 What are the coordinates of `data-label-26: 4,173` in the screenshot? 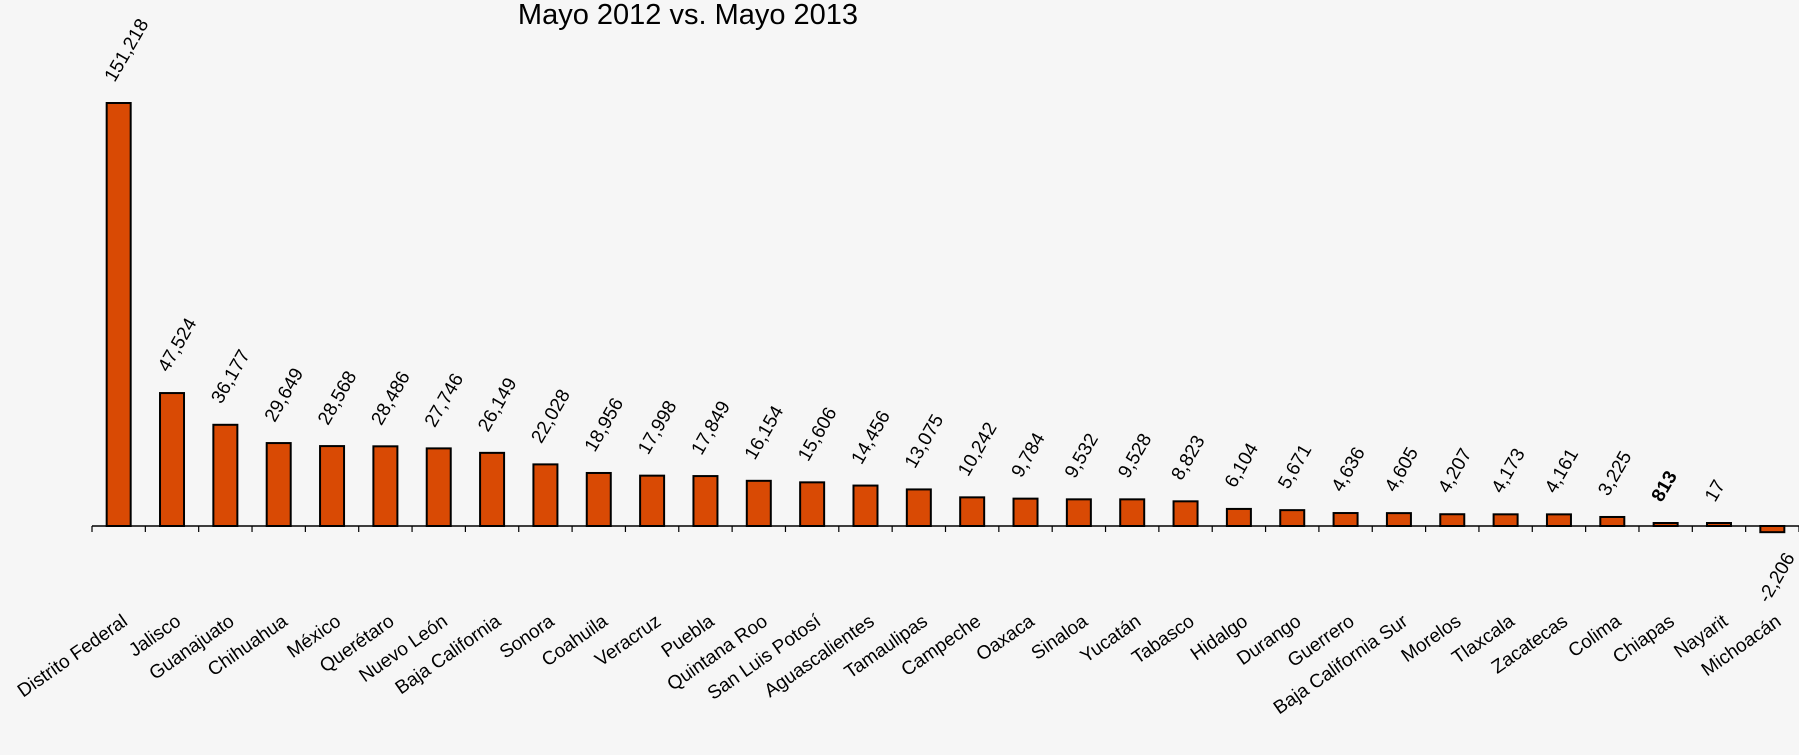 It's located at (1509, 471).